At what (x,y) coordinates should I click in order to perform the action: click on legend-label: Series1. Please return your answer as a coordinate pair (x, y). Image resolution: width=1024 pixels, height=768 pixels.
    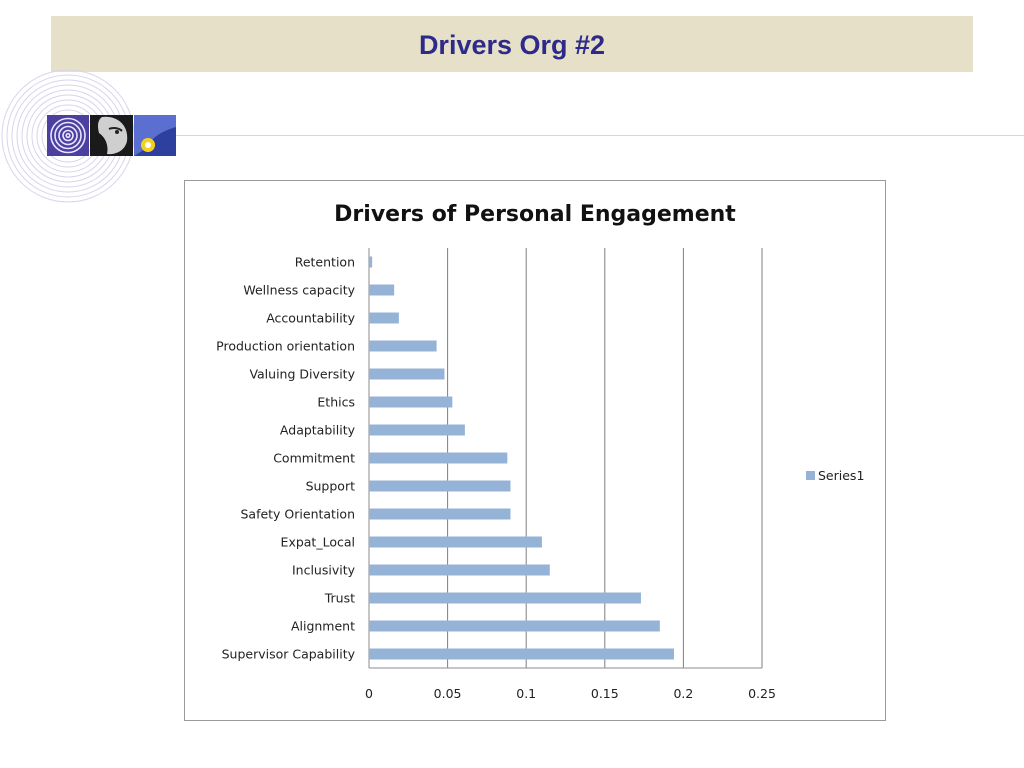
    Looking at the image, I should click on (841, 475).